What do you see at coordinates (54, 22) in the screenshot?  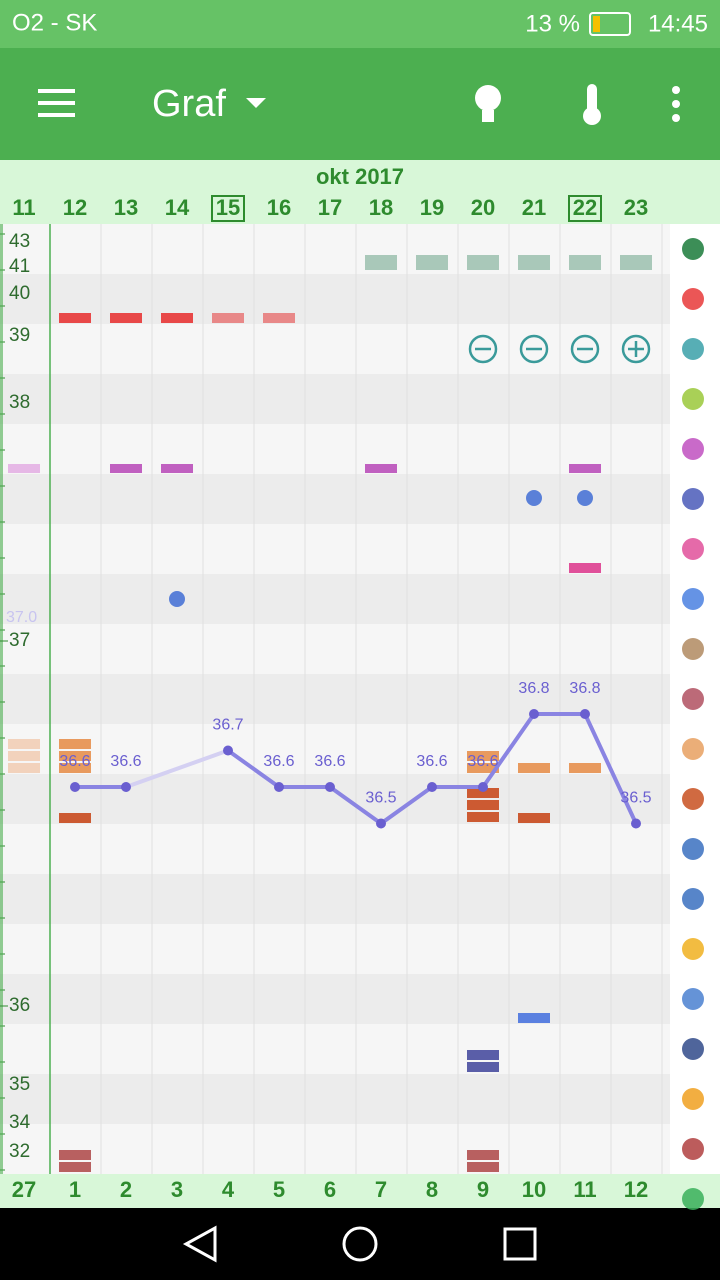 I see `carrier: O2 - SK` at bounding box center [54, 22].